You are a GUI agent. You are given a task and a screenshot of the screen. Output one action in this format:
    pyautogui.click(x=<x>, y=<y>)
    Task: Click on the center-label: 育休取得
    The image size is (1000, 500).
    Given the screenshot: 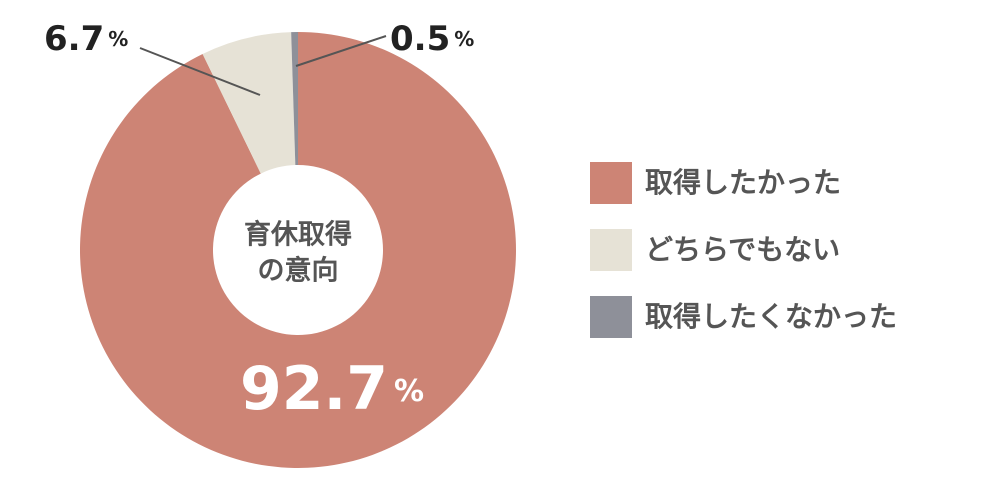 What is the action you would take?
    pyautogui.click(x=298, y=235)
    